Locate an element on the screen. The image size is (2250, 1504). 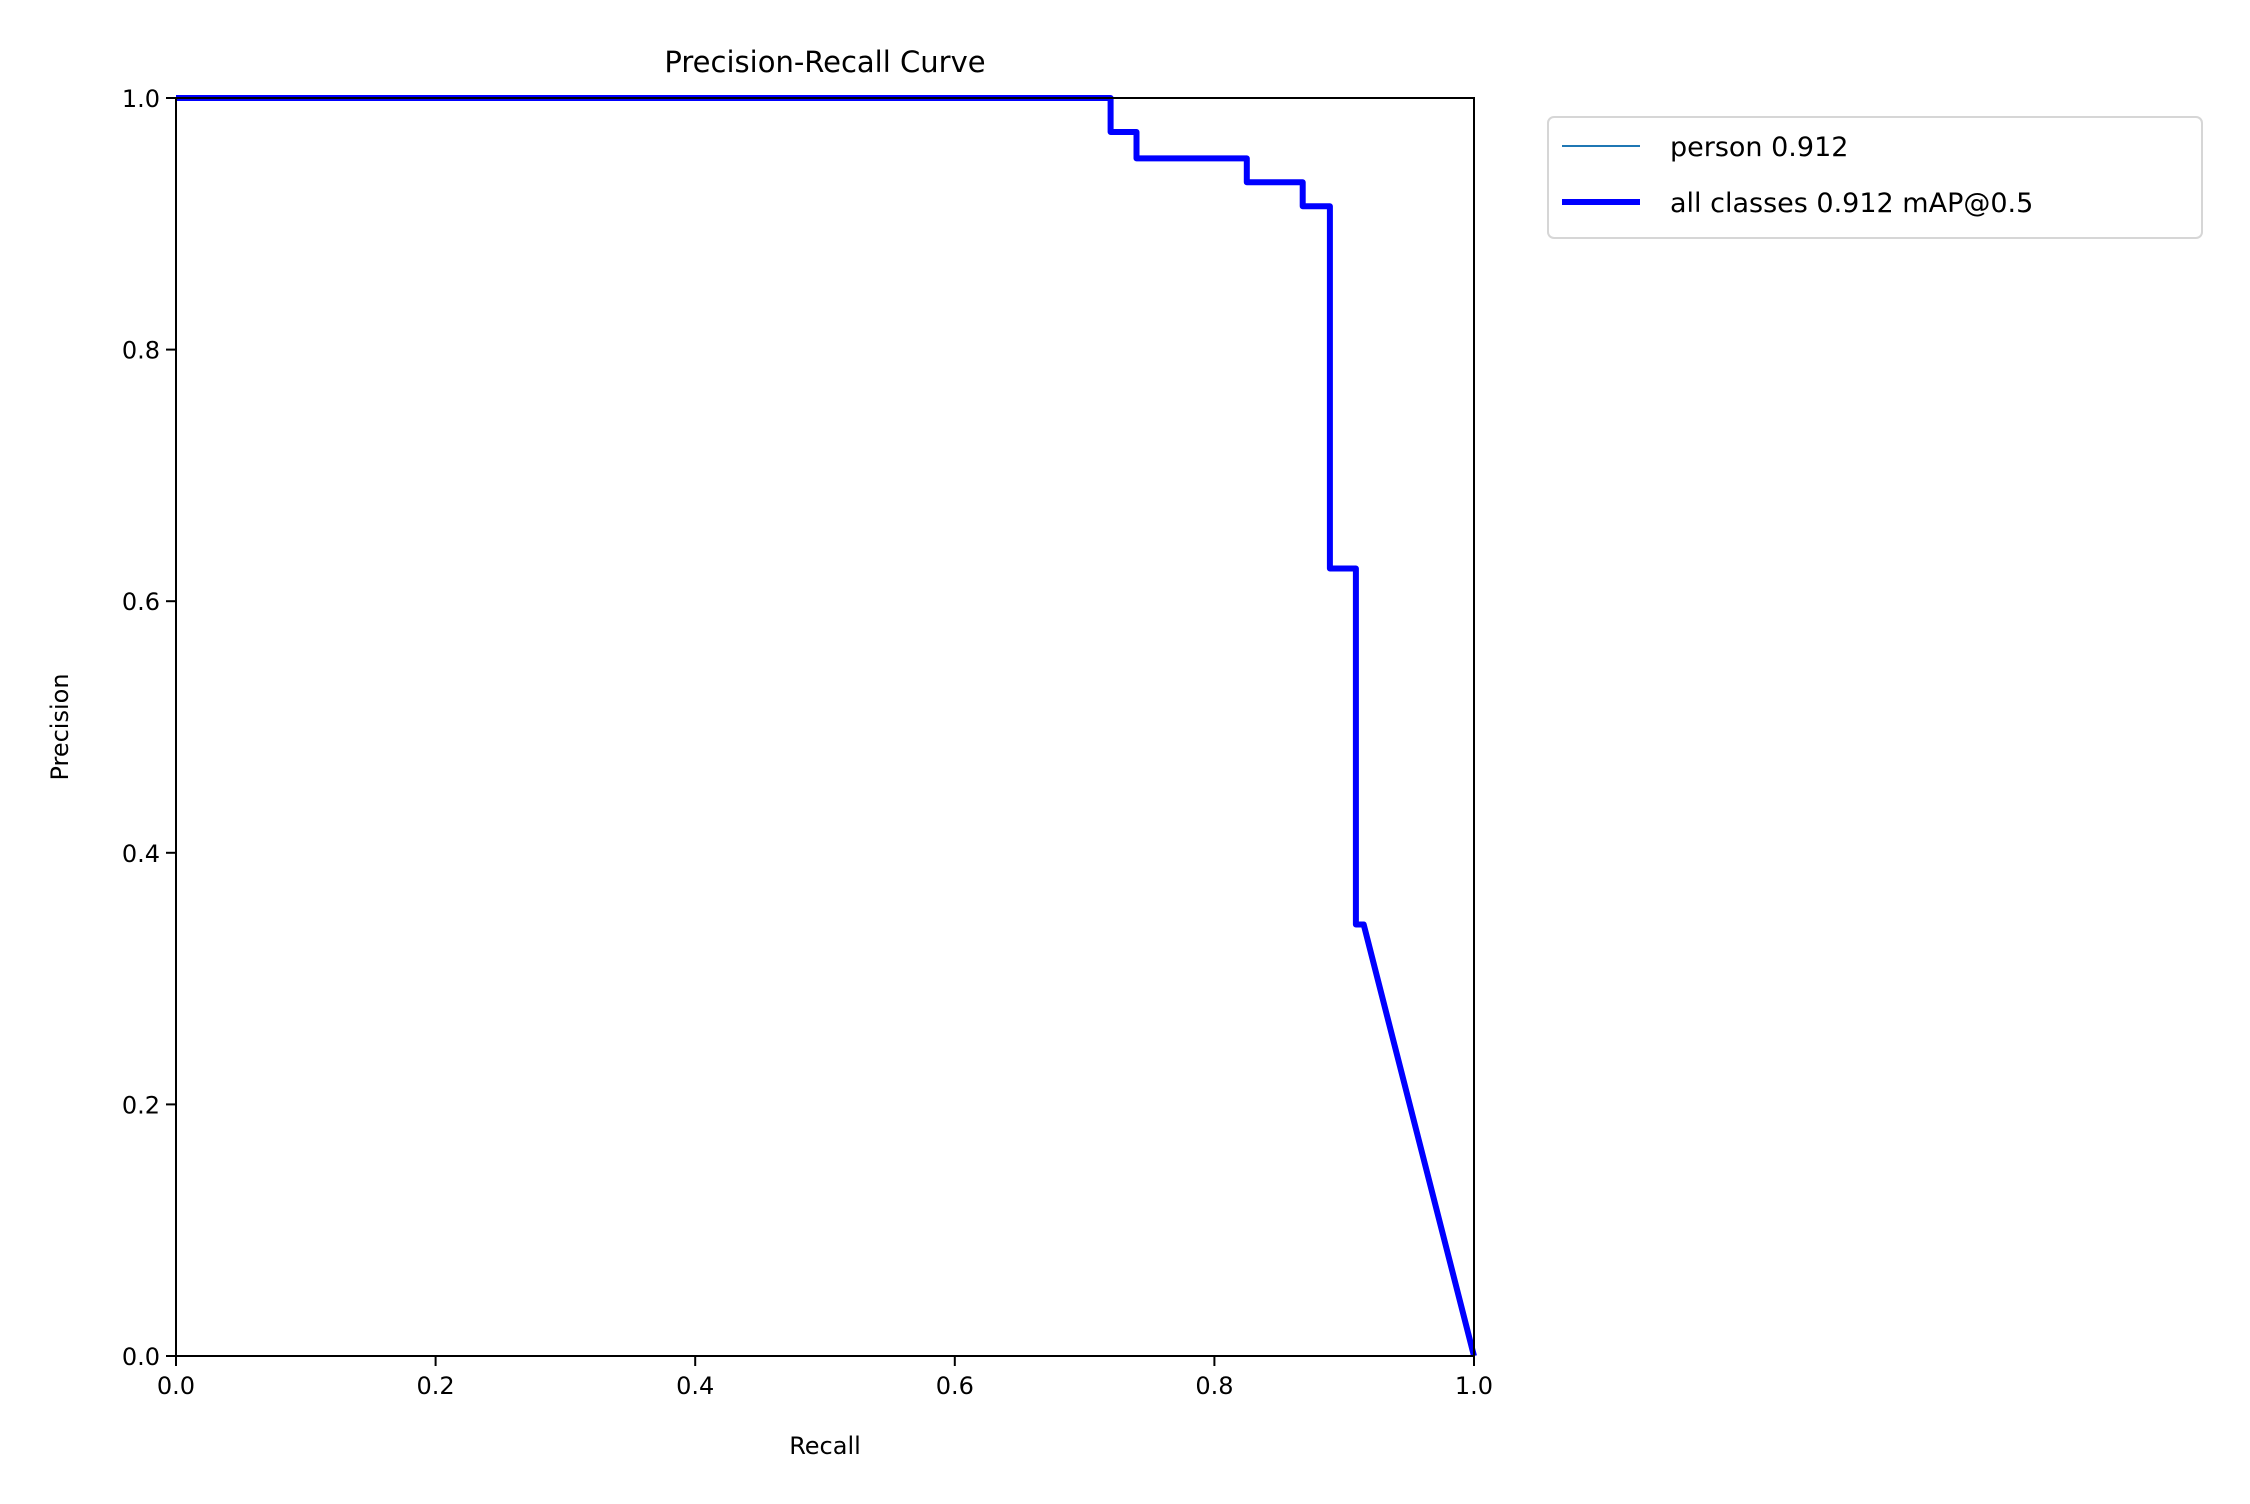
x-tick-label: 0.8 is located at coordinates (1214, 1386).